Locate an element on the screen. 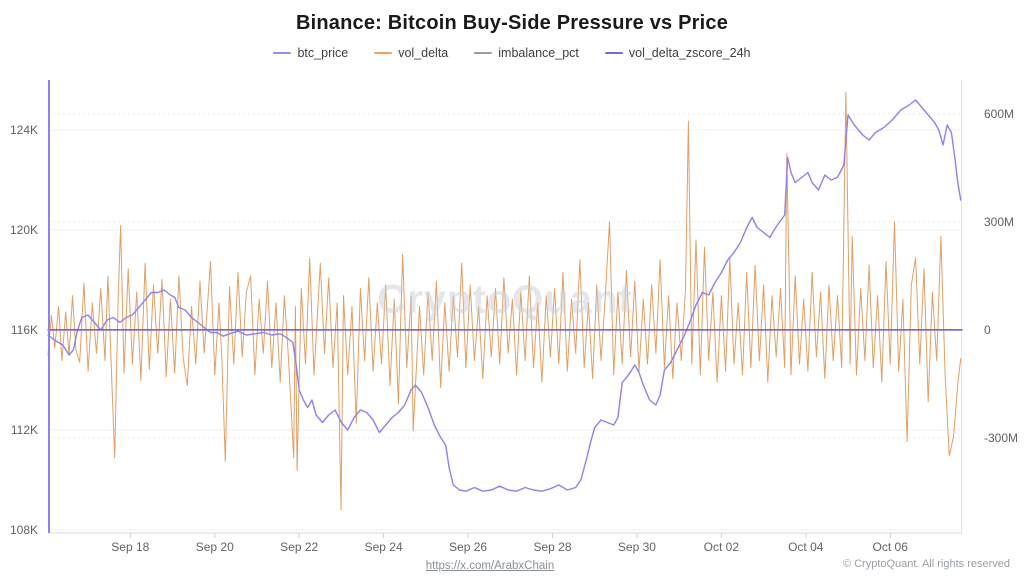 Image resolution: width=1024 pixels, height=578 pixels. x-tick-label: Sep 22 is located at coordinates (299, 547).